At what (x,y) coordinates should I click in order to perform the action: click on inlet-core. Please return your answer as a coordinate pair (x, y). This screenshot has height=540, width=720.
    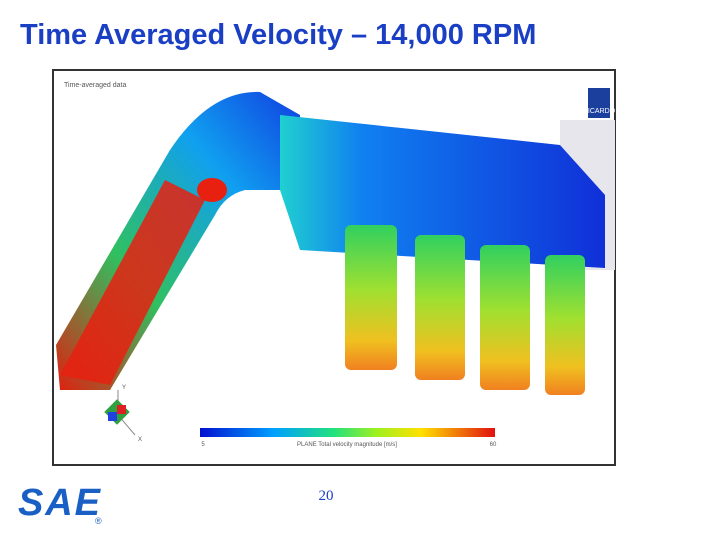
    Looking at the image, I should click on (132, 282).